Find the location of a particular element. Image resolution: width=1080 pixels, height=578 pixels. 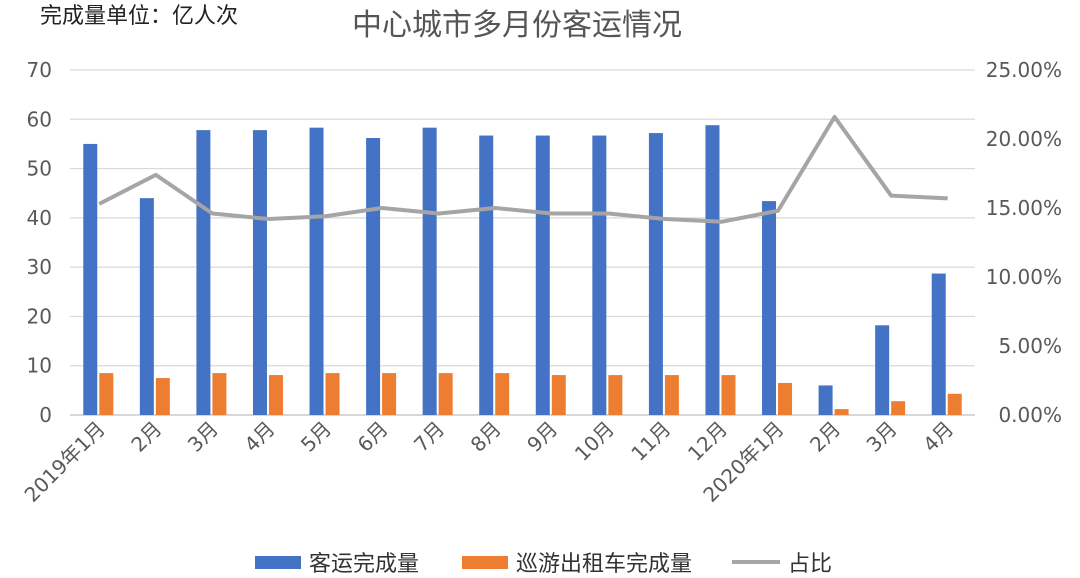

legend-item-passenger: 客运完成量 is located at coordinates (337, 562).